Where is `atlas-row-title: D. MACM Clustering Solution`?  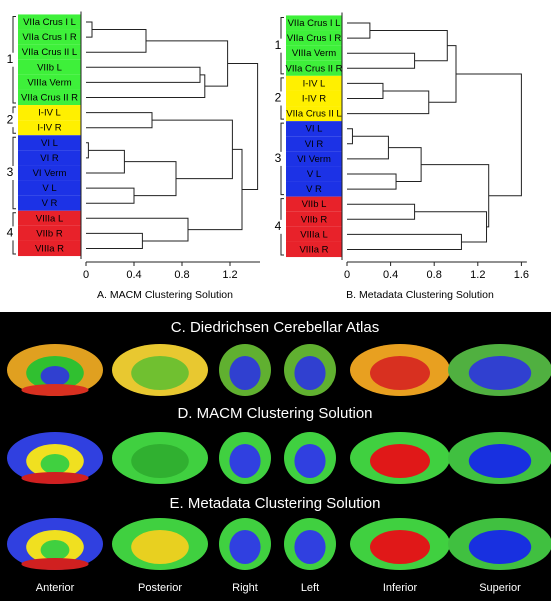 atlas-row-title: D. MACM Clustering Solution is located at coordinates (274, 413).